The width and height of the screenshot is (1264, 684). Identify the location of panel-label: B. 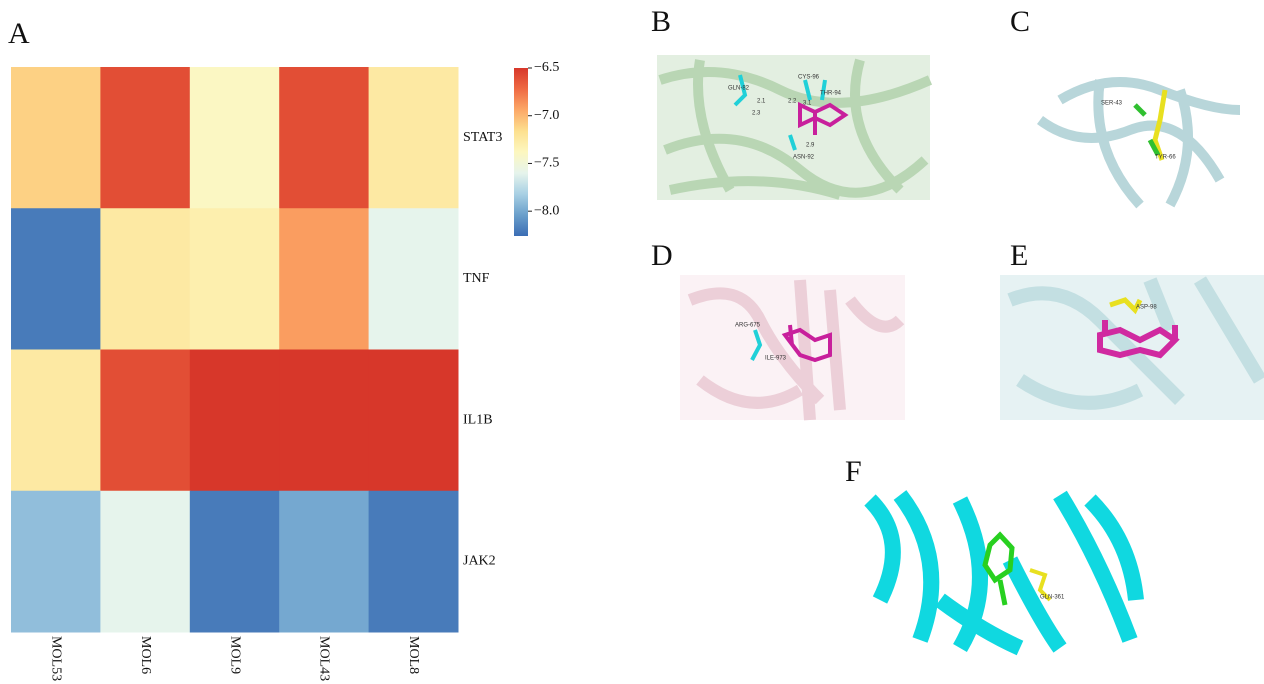
(661, 21).